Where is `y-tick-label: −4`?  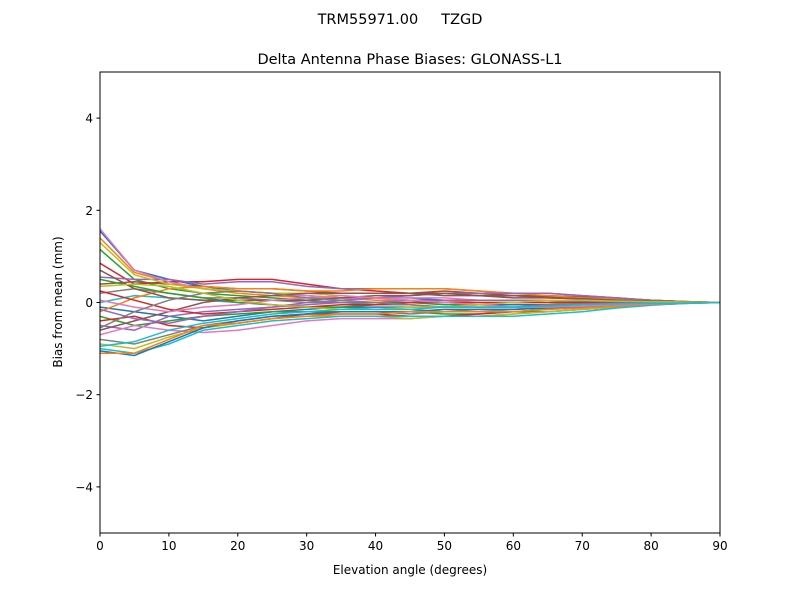
y-tick-label: −4 is located at coordinates (84, 487).